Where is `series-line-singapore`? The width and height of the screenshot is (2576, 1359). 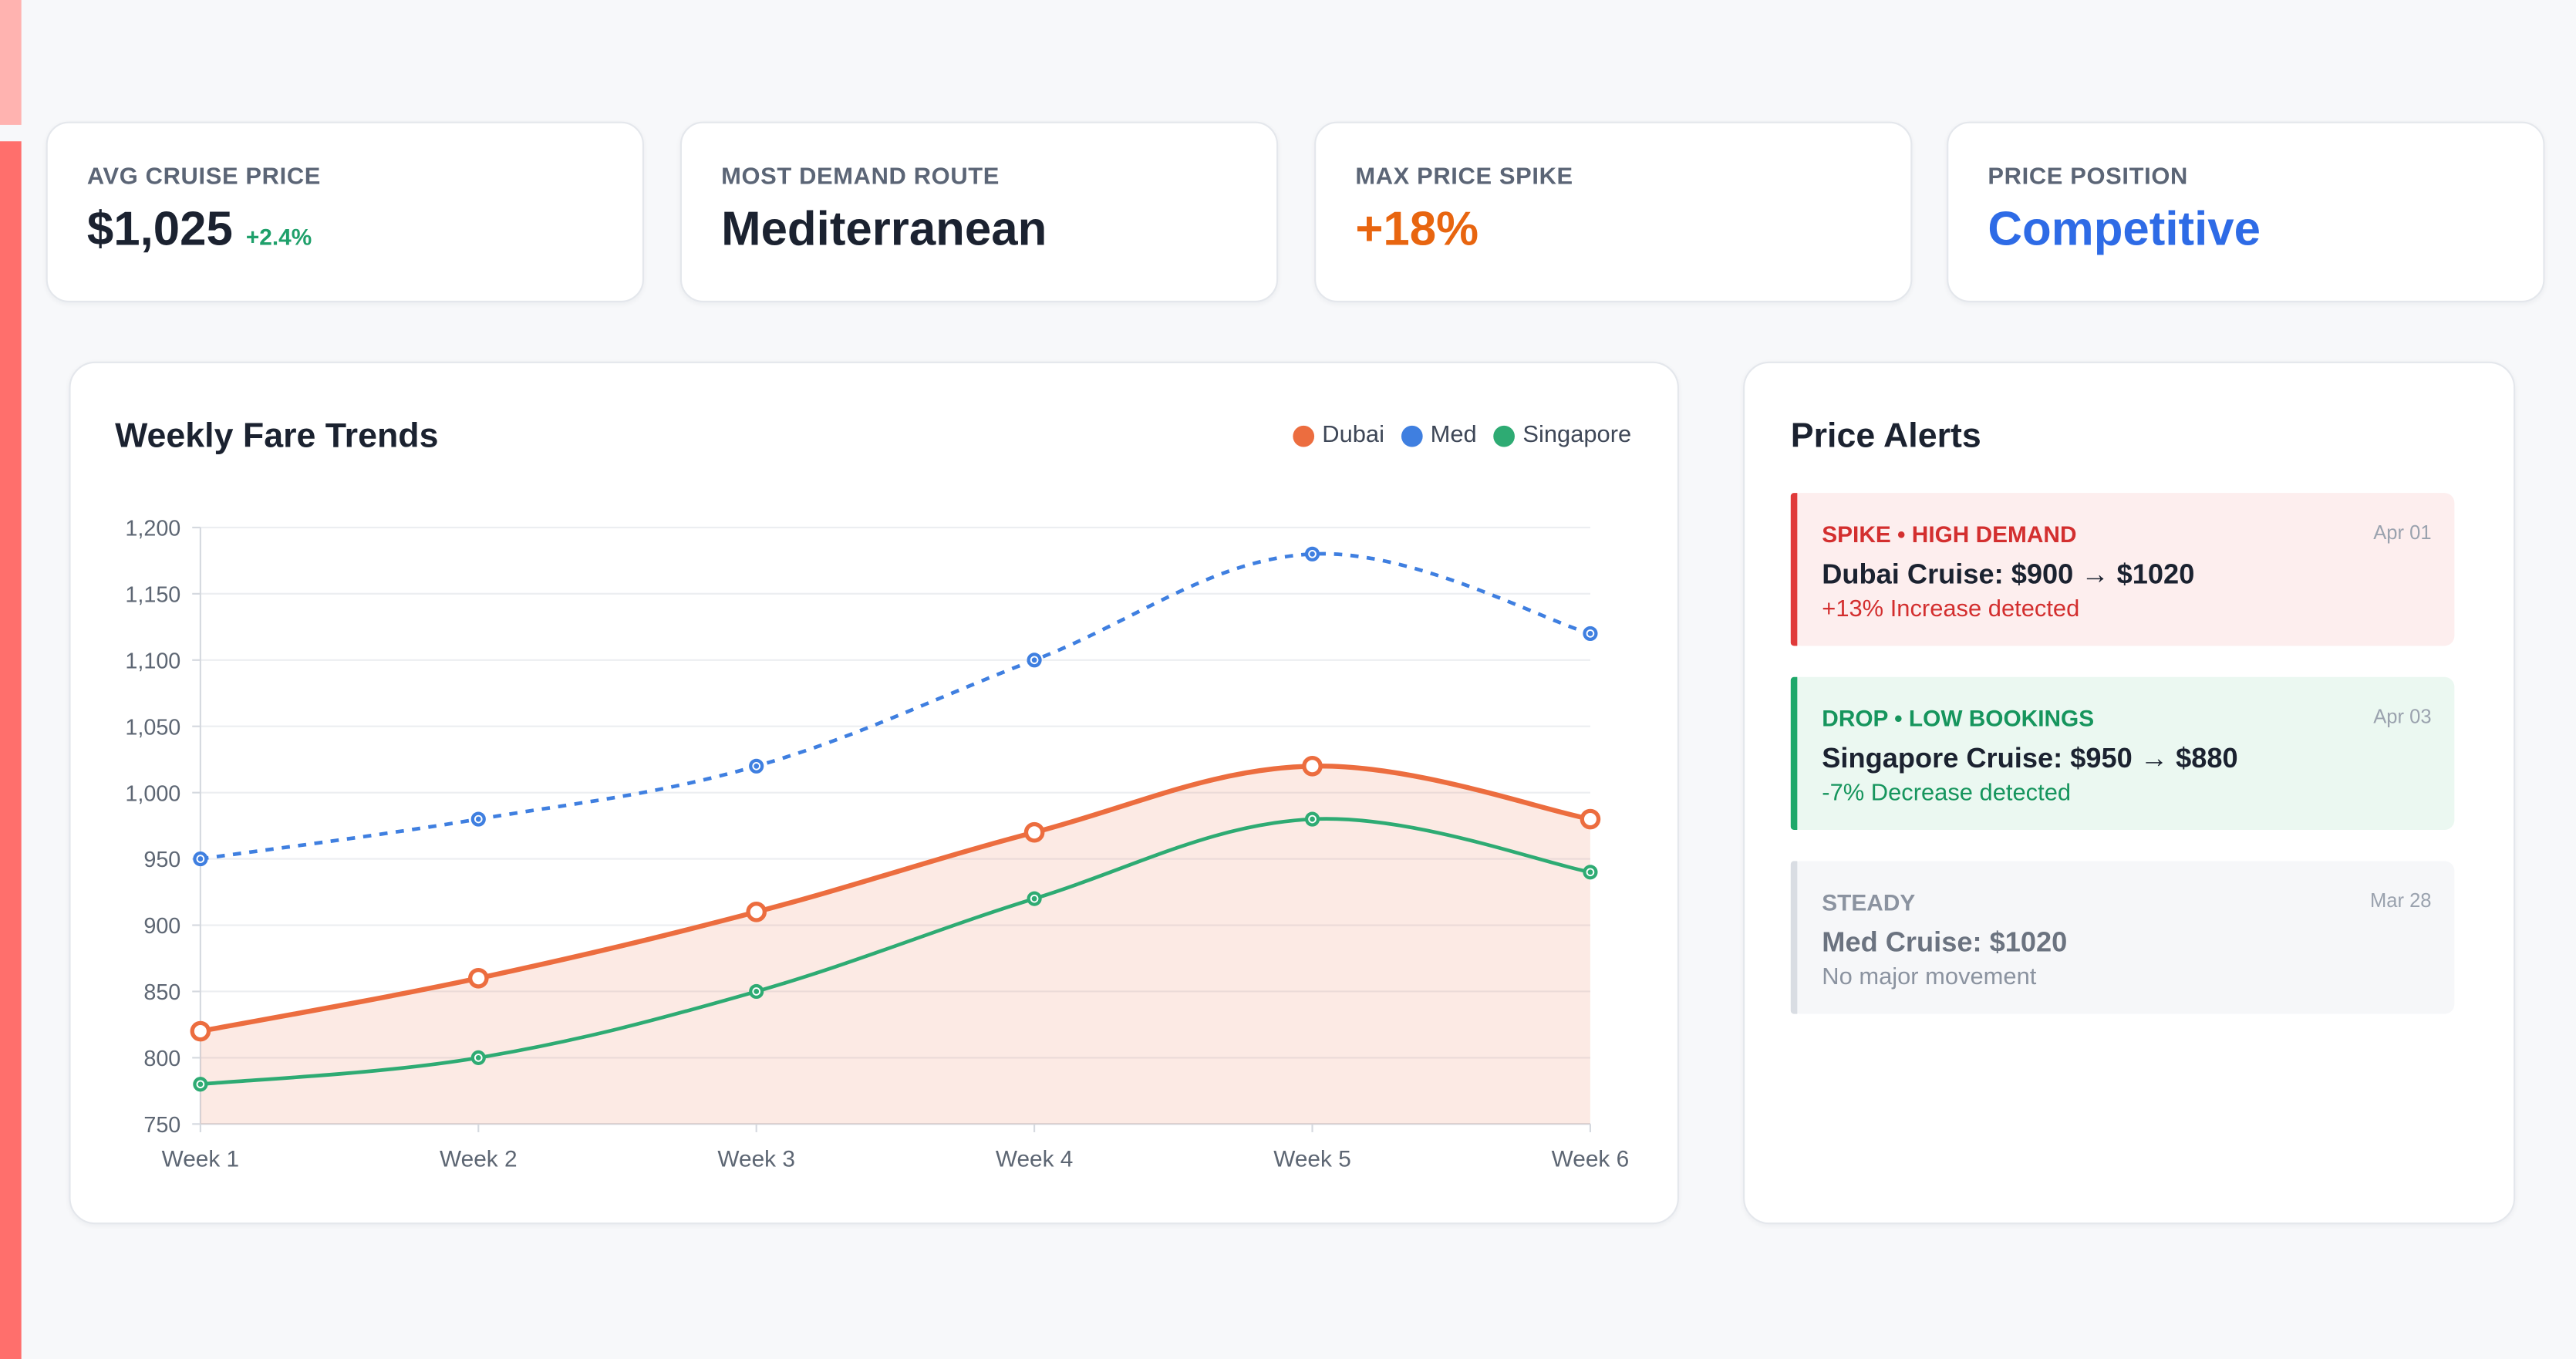 series-line-singapore is located at coordinates (895, 952).